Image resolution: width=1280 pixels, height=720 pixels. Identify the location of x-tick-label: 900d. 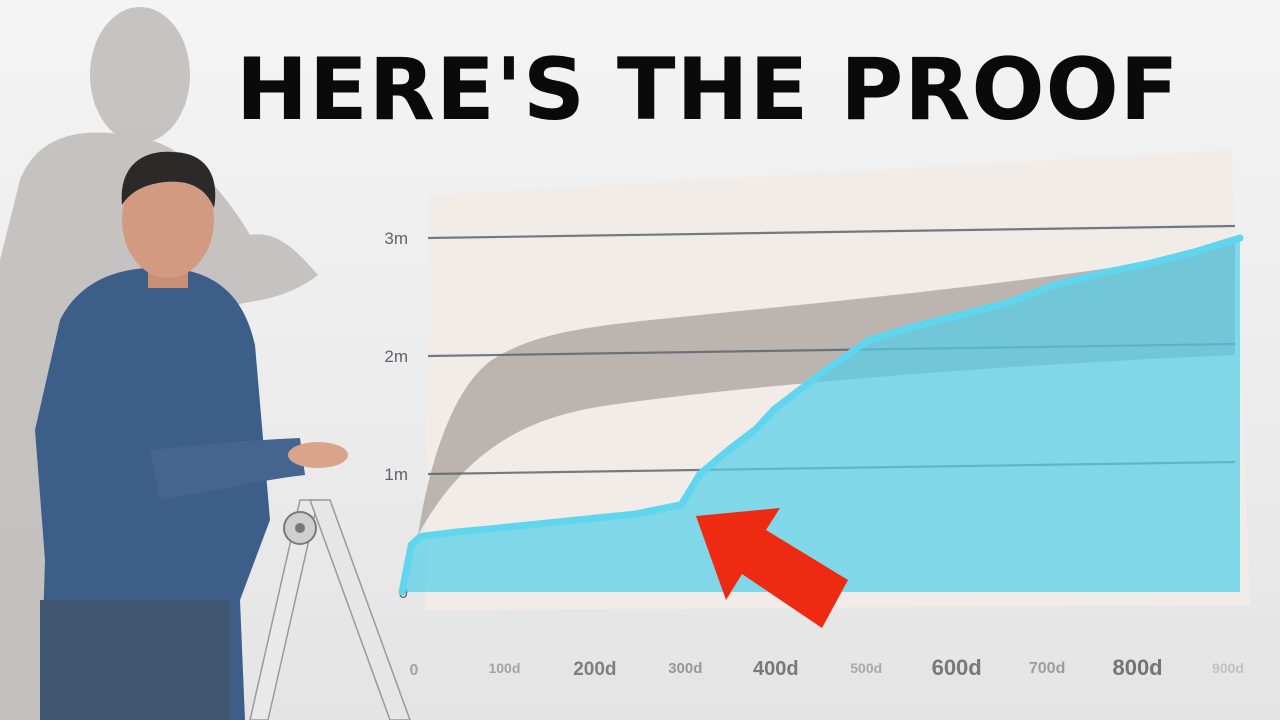
(1228, 668).